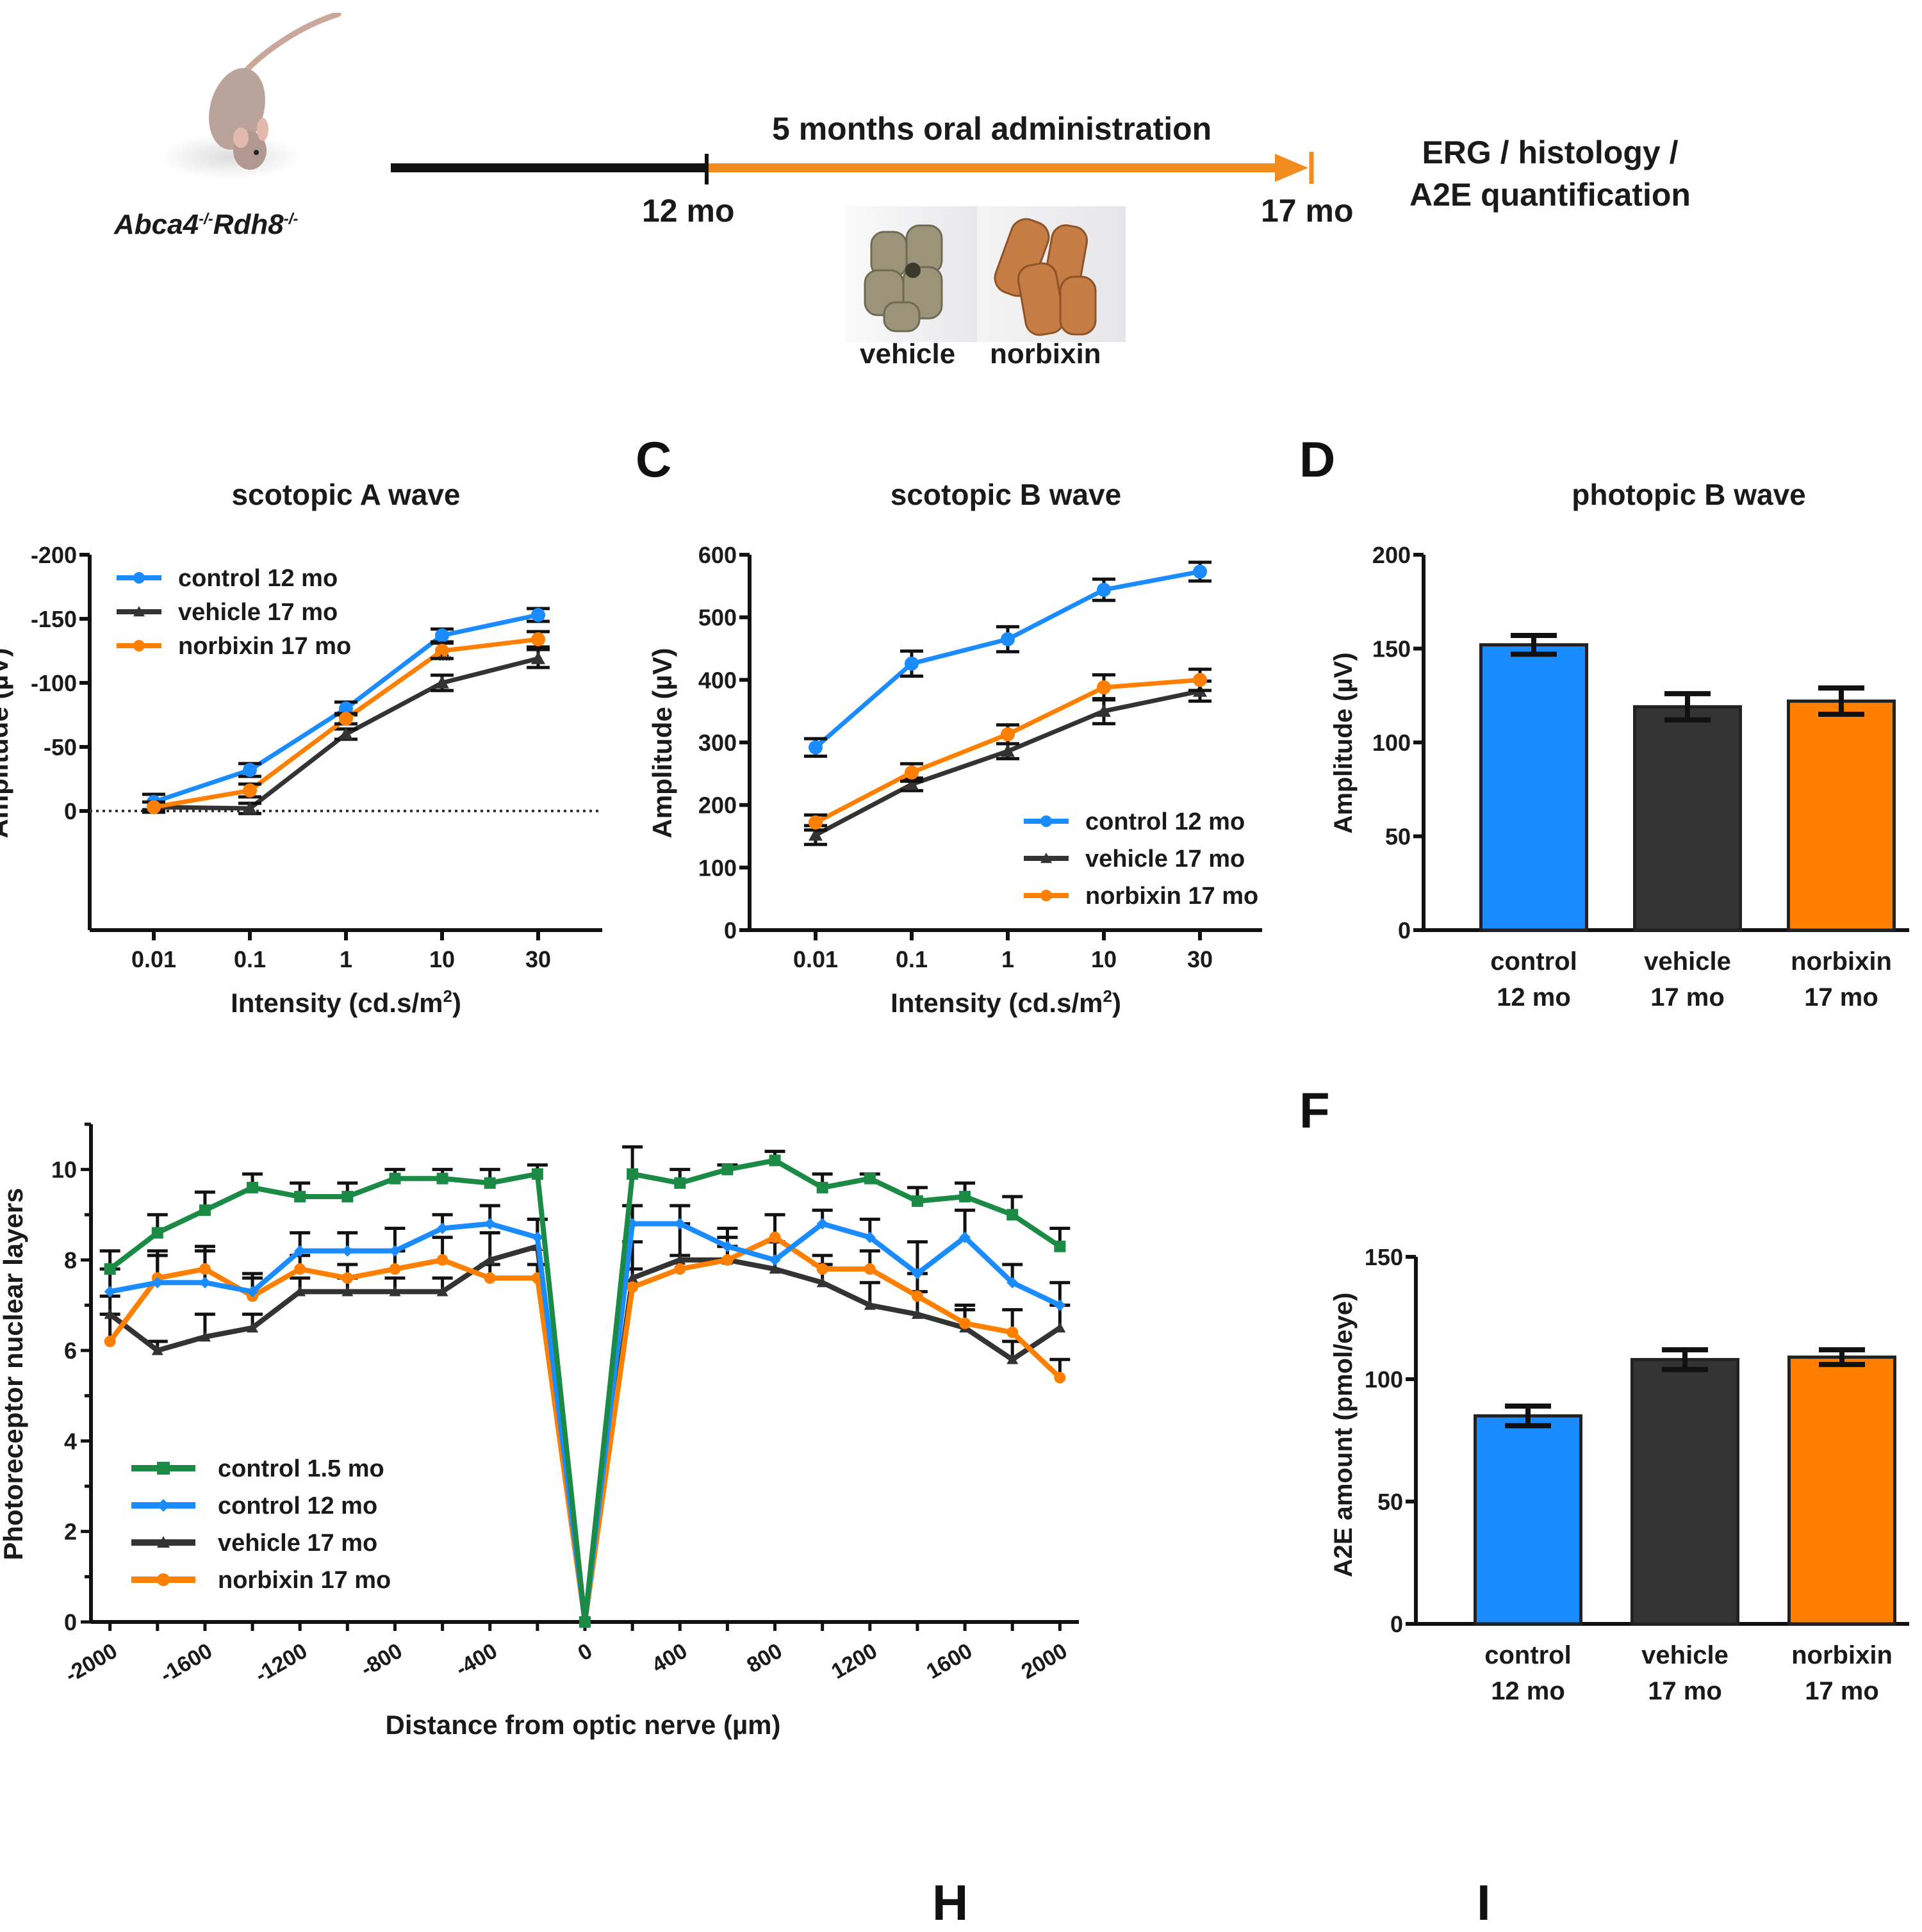 The height and width of the screenshot is (1932, 1922). Describe the element at coordinates (281, 1663) in the screenshot. I see `x-tick-label: -1200` at that location.